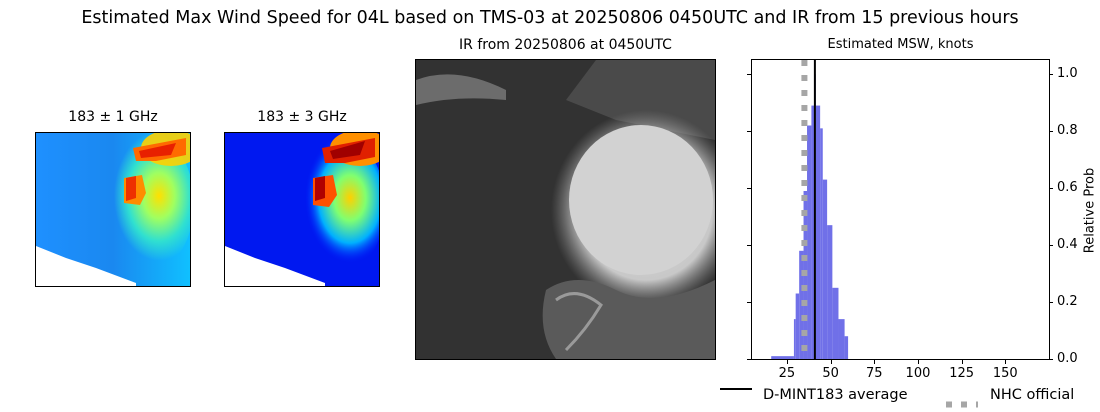 The image size is (1100, 412). I want to click on mw1-image, so click(113, 209).